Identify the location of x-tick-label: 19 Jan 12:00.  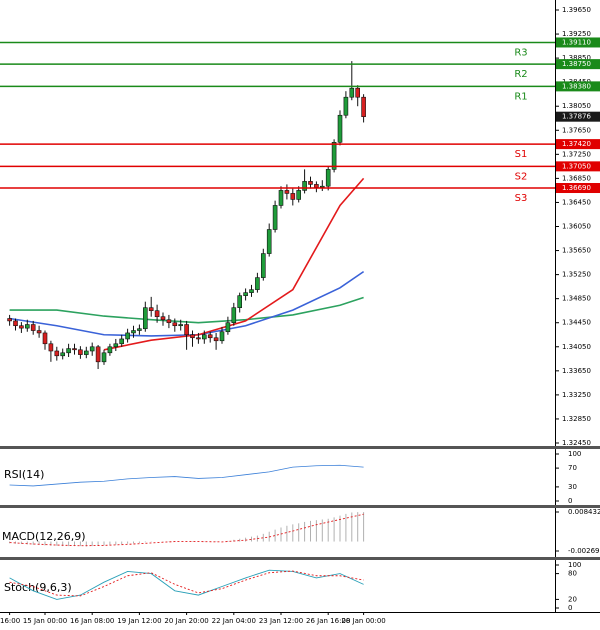
(139, 621).